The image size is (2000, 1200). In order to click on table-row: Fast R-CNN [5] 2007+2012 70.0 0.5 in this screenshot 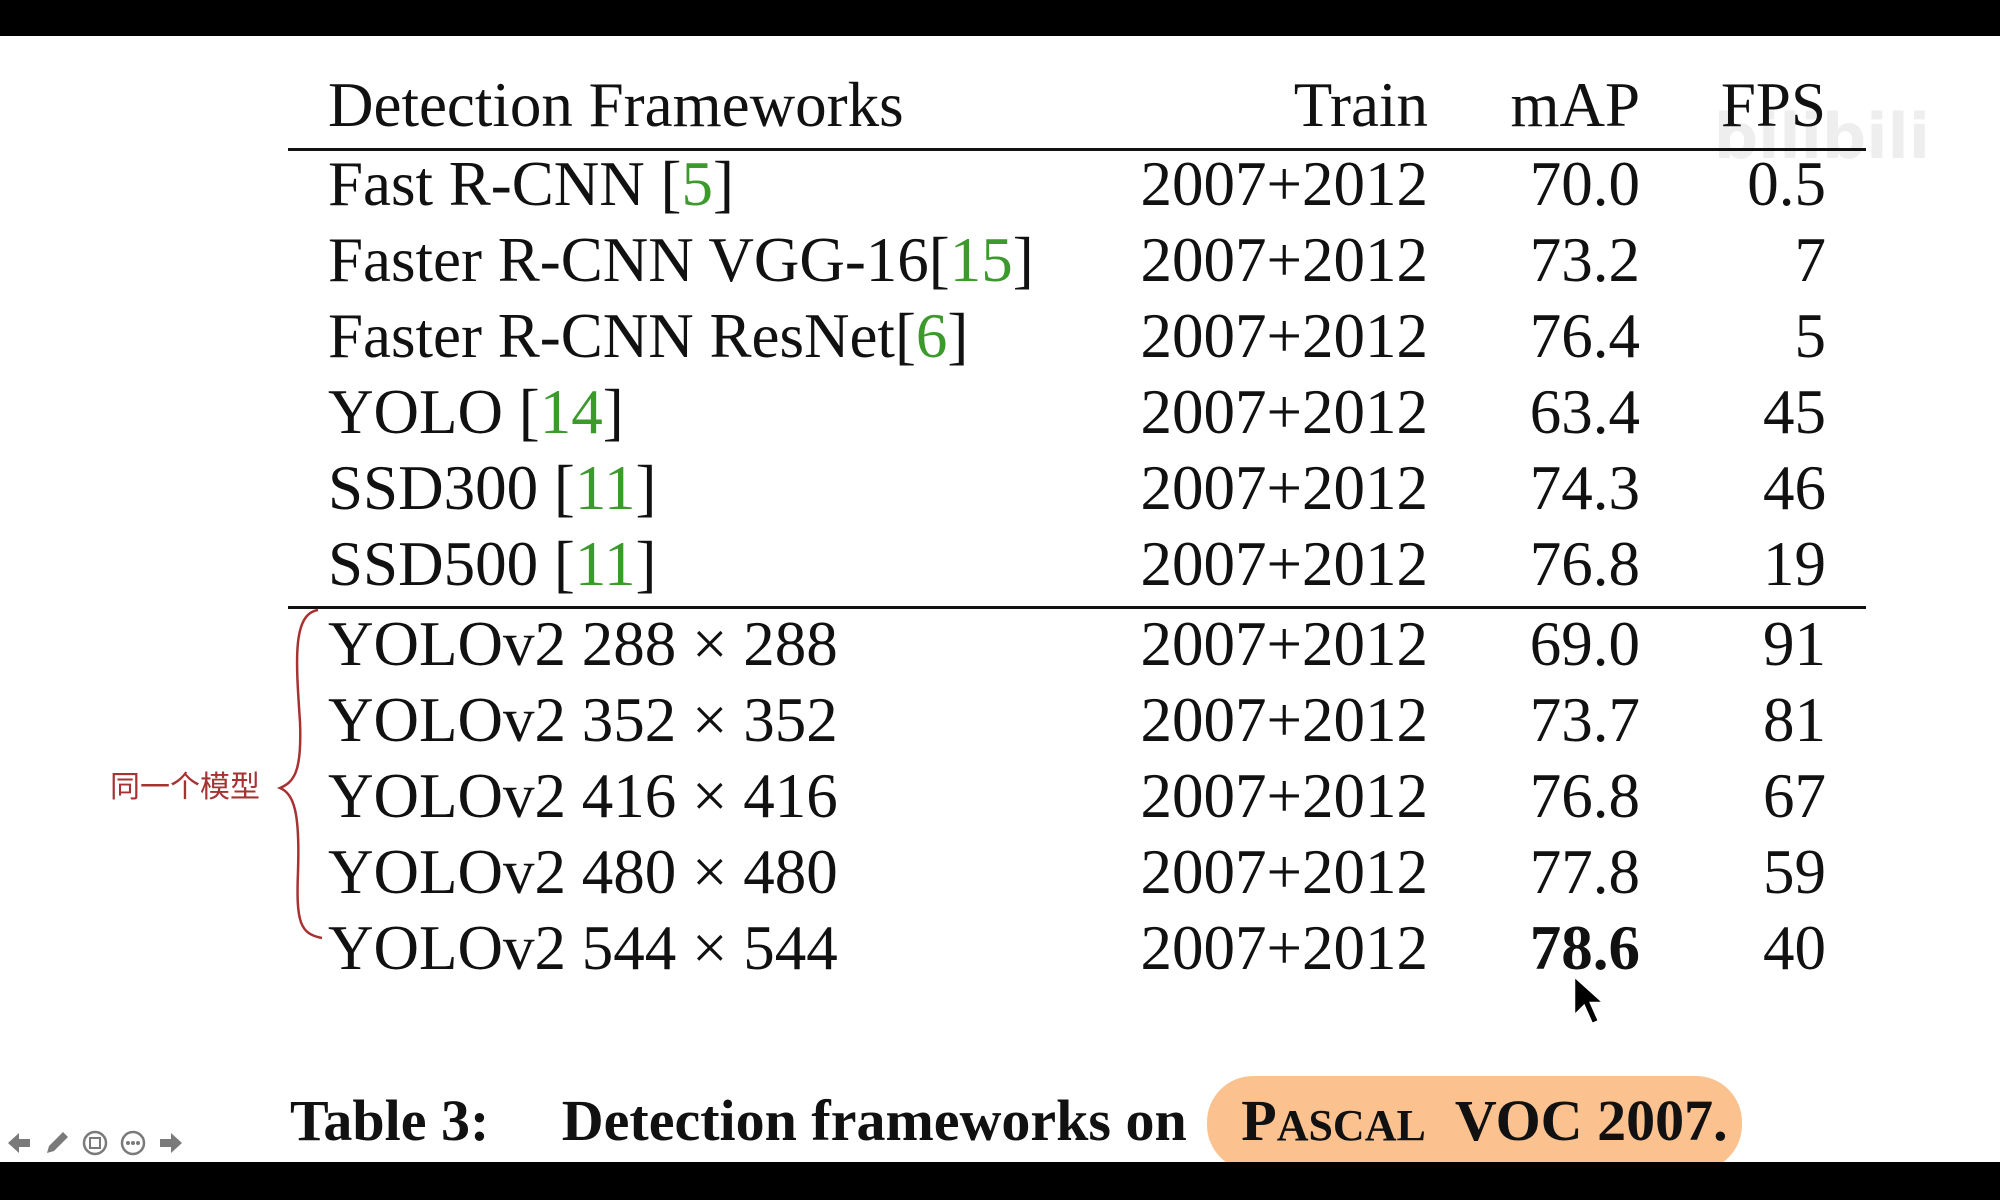, I will do `click(1000, 184)`.